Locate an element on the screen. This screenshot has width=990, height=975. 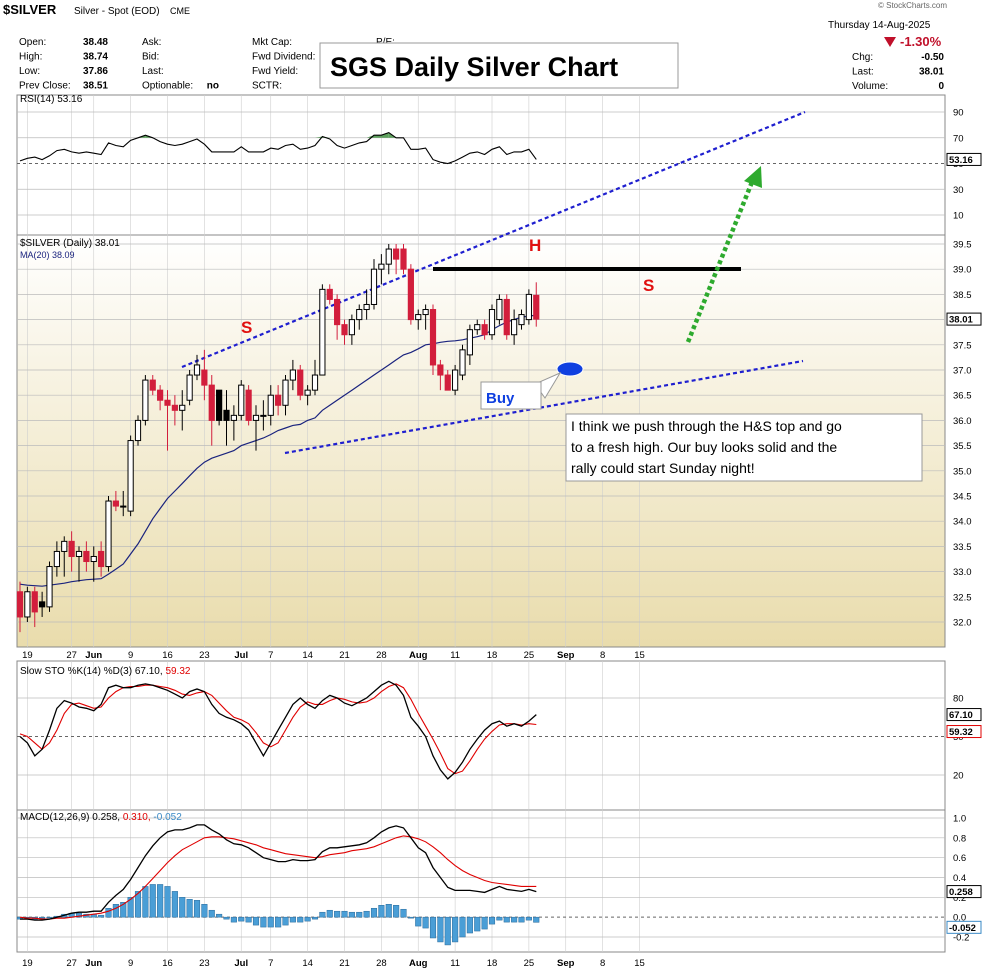
macd-hist-tag: -0.052 is located at coordinates (962, 928).